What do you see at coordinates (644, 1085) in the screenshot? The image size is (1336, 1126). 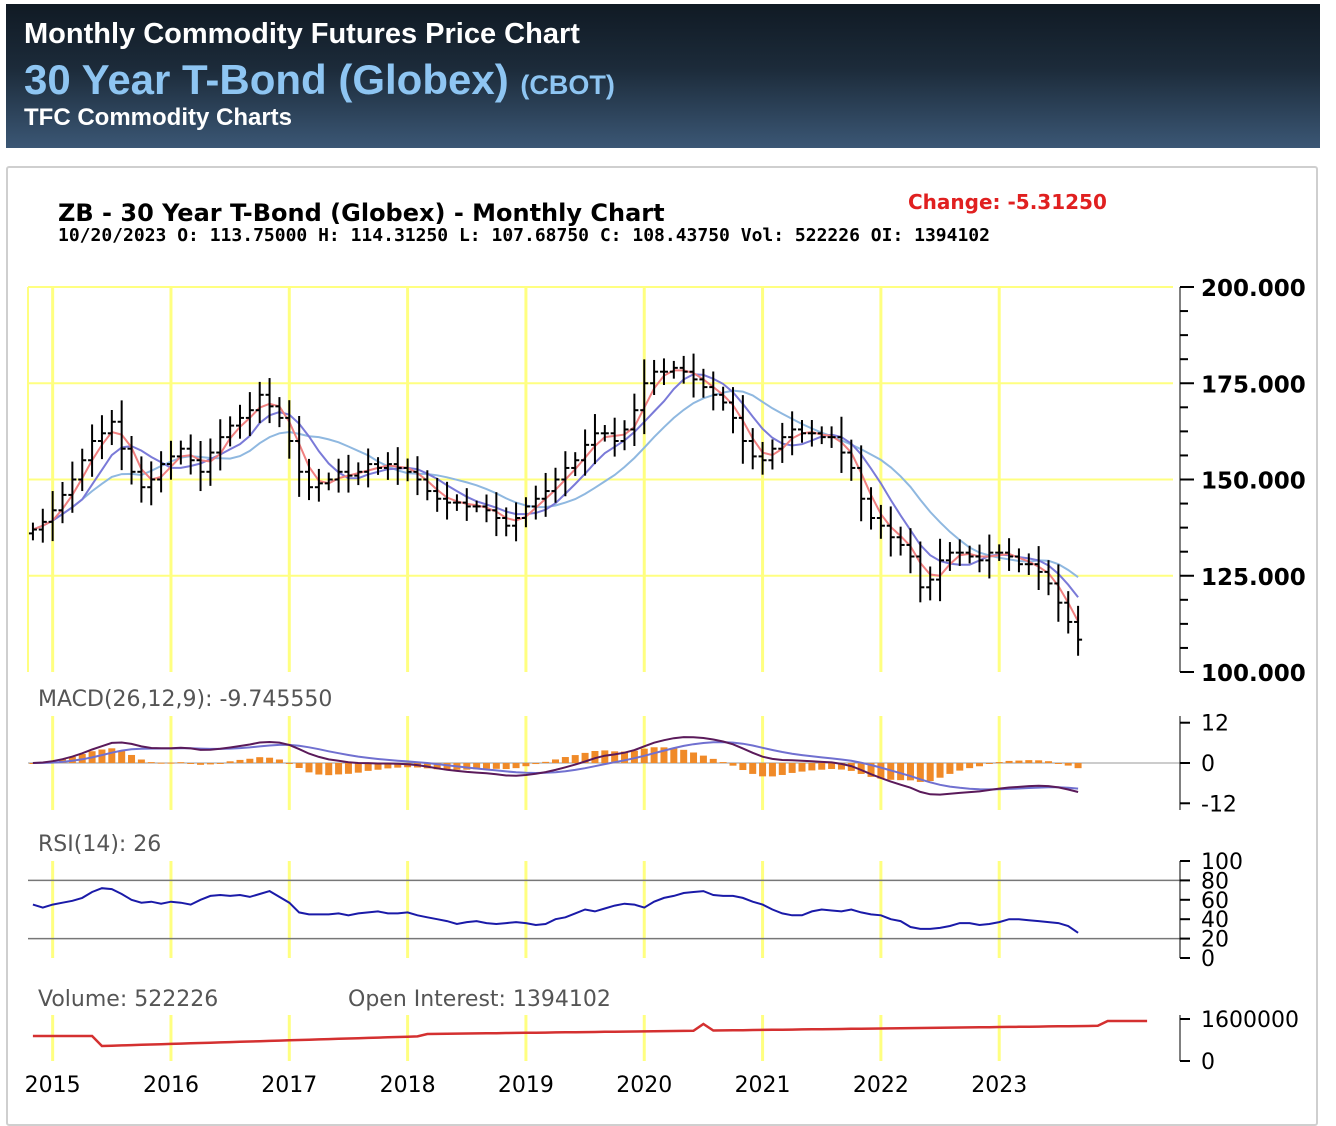 I see `x-tick-label: 2020` at bounding box center [644, 1085].